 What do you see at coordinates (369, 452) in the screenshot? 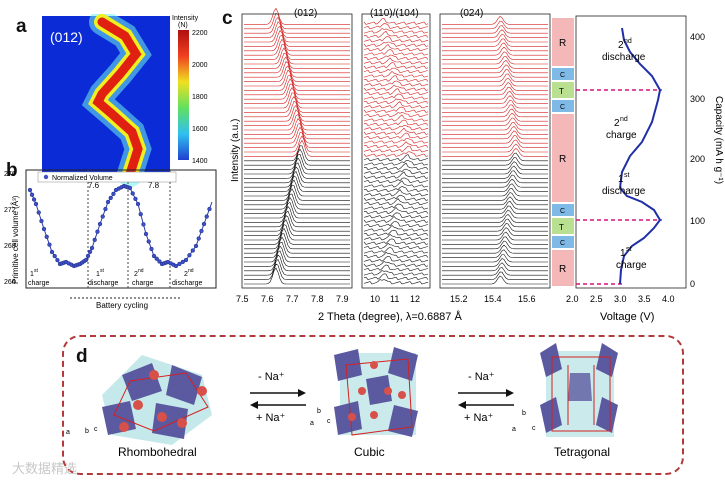
I see `structure-label: Cubic` at bounding box center [369, 452].